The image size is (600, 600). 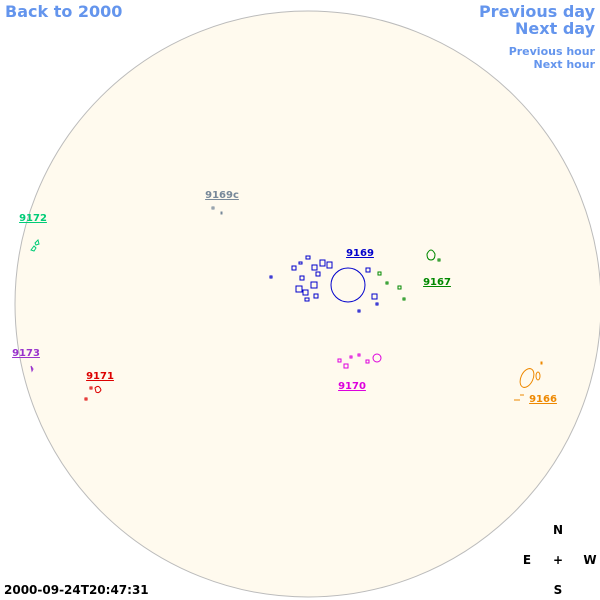 What do you see at coordinates (352, 386) in the screenshot?
I see `region-label: 9170` at bounding box center [352, 386].